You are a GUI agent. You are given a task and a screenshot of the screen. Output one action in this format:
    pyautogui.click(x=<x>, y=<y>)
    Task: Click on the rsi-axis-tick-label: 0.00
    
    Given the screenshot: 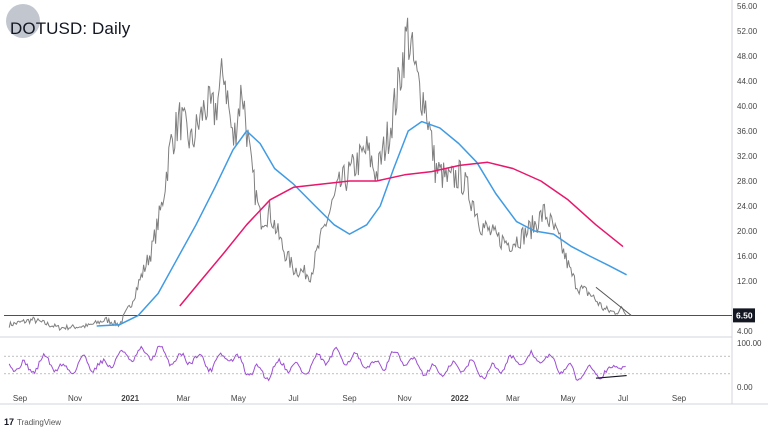 What is the action you would take?
    pyautogui.click(x=745, y=387)
    